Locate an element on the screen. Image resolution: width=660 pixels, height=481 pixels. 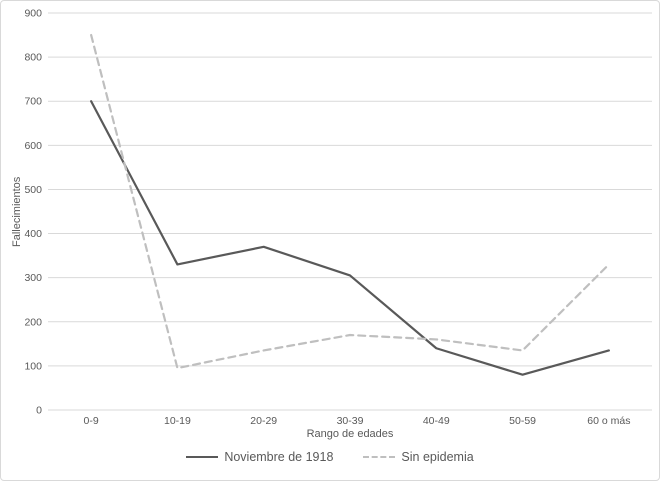
y-tick-label: 100 is located at coordinates (33, 366).